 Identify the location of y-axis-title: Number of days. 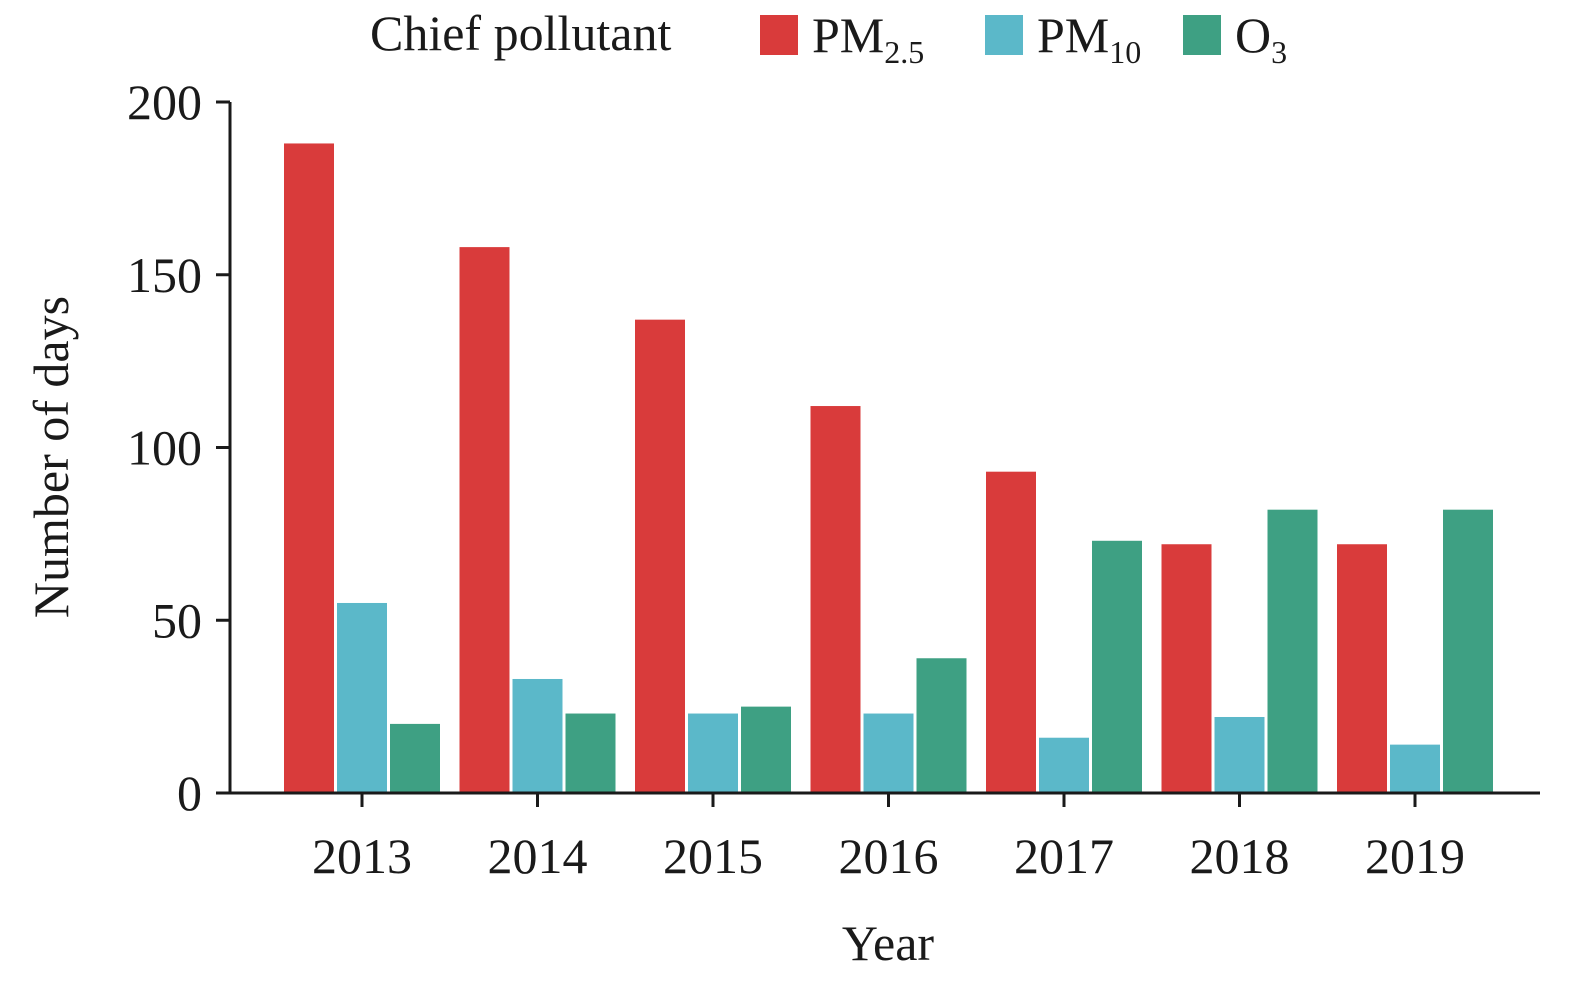
(51, 457).